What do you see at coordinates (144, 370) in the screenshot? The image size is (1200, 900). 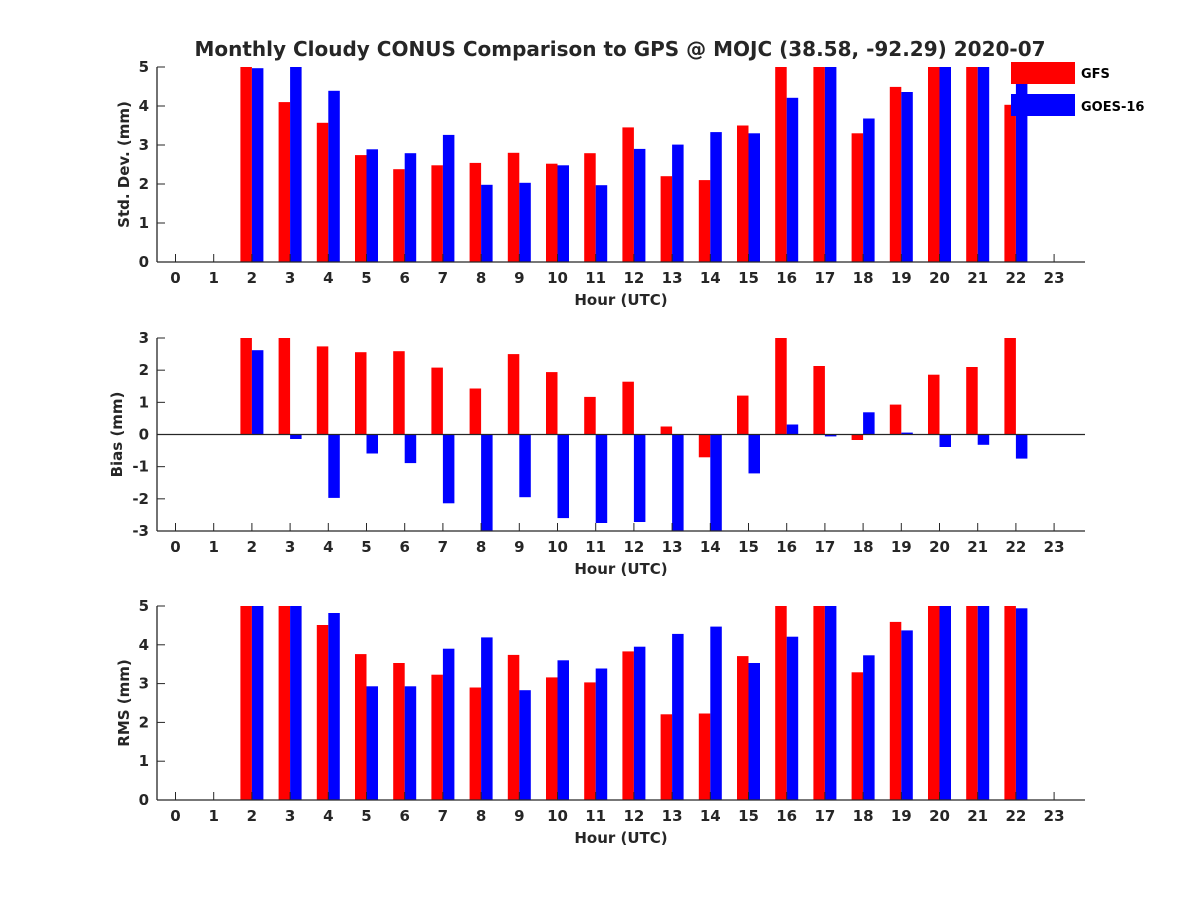 I see `y-tick-label: 2` at bounding box center [144, 370].